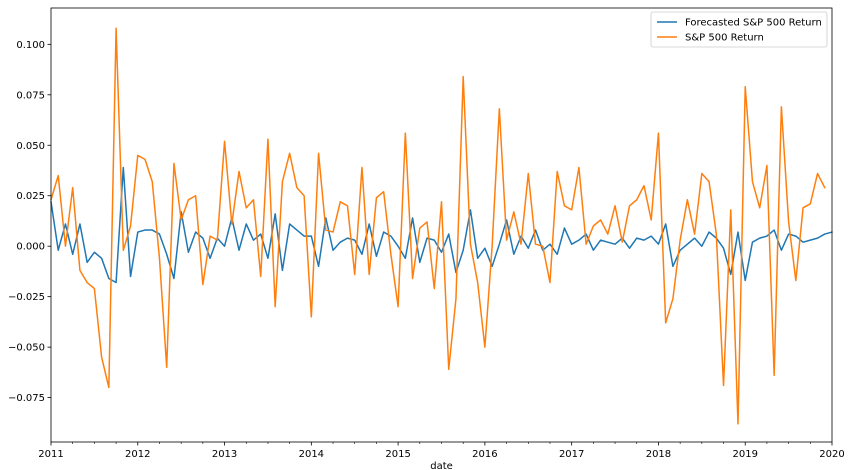 The width and height of the screenshot is (853, 470). Describe the element at coordinates (26, 398) in the screenshot. I see `y-tick-label: −0.075` at that location.